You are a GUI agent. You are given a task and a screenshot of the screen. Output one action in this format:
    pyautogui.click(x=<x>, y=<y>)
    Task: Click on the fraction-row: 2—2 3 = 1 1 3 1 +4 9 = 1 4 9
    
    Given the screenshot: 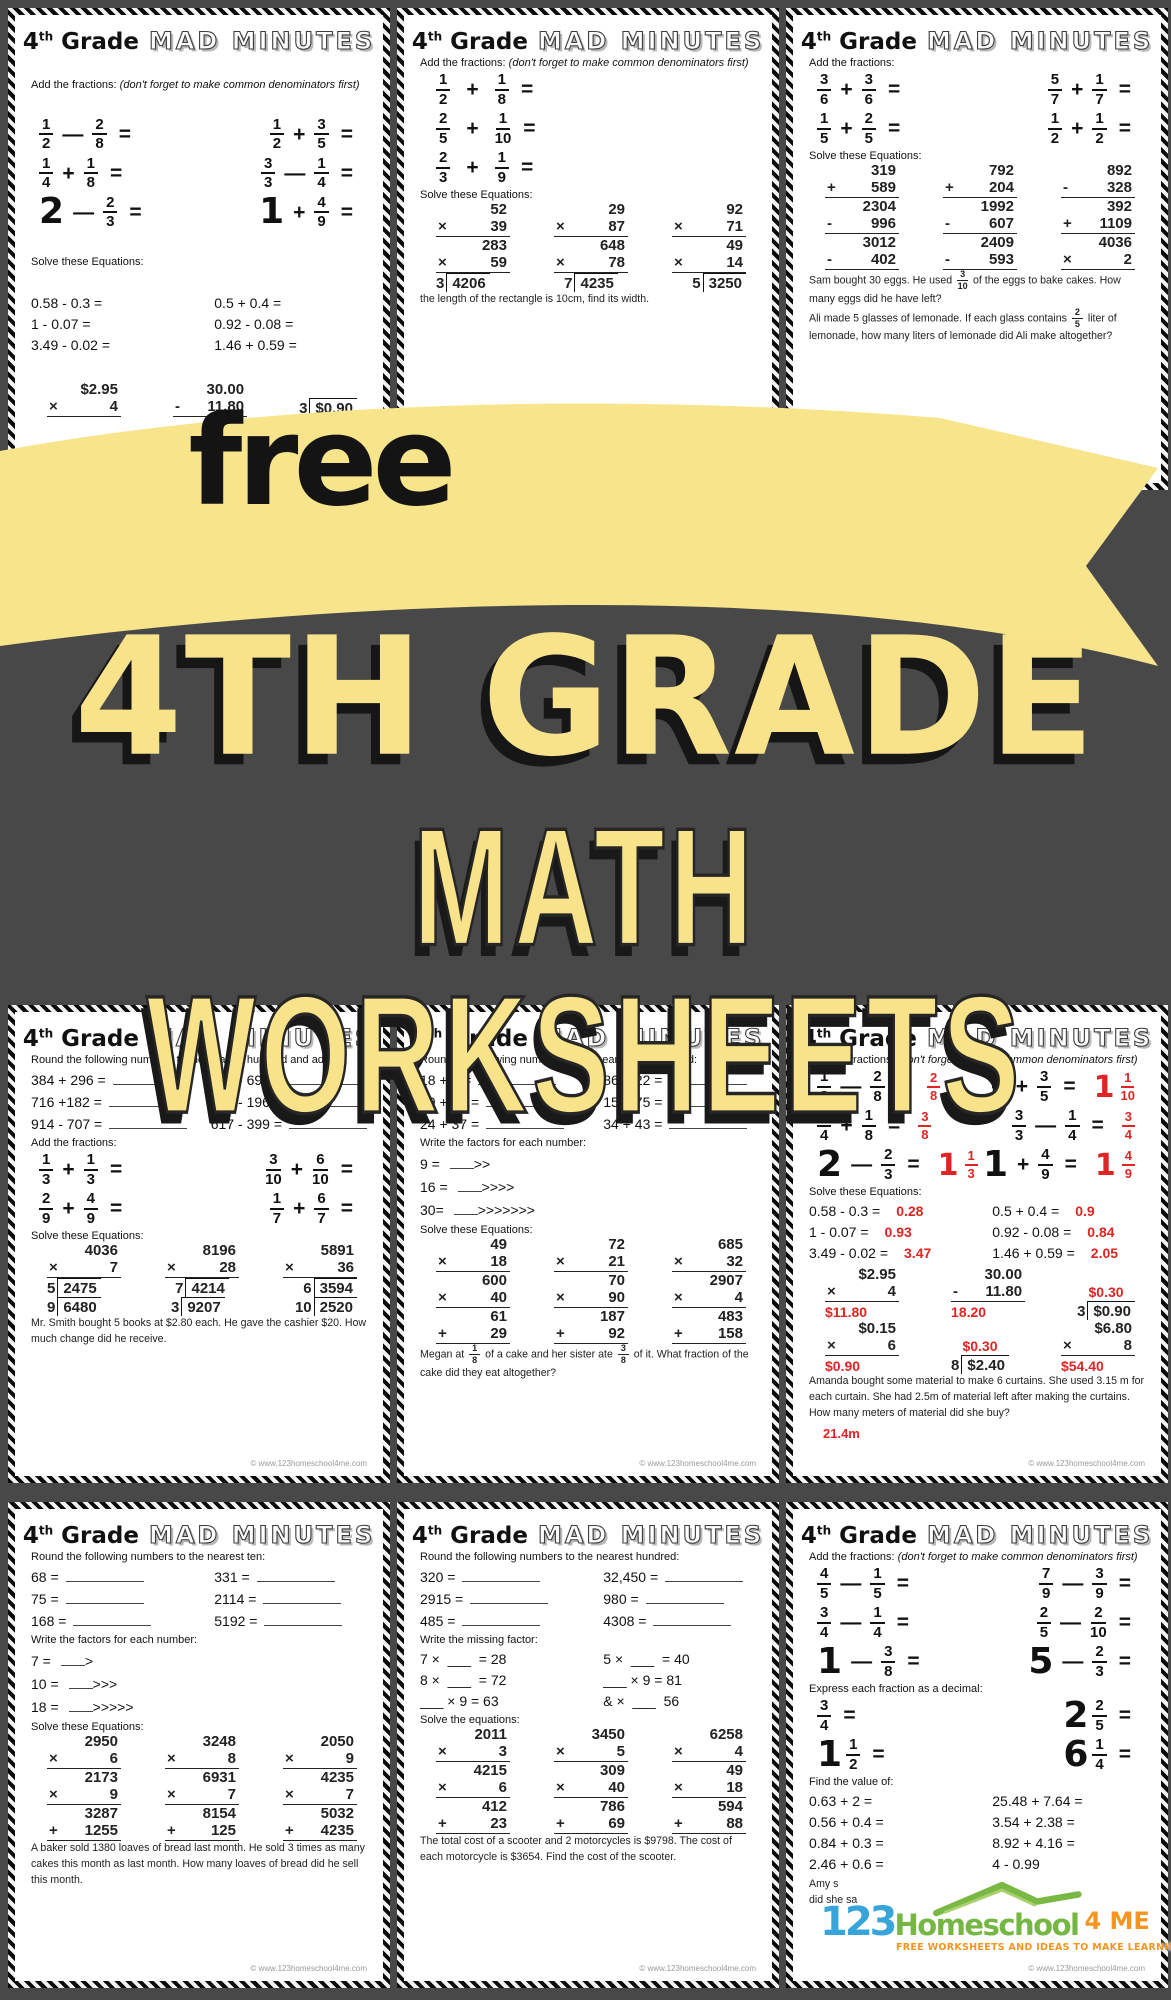 What is the action you would take?
    pyautogui.click(x=977, y=1164)
    